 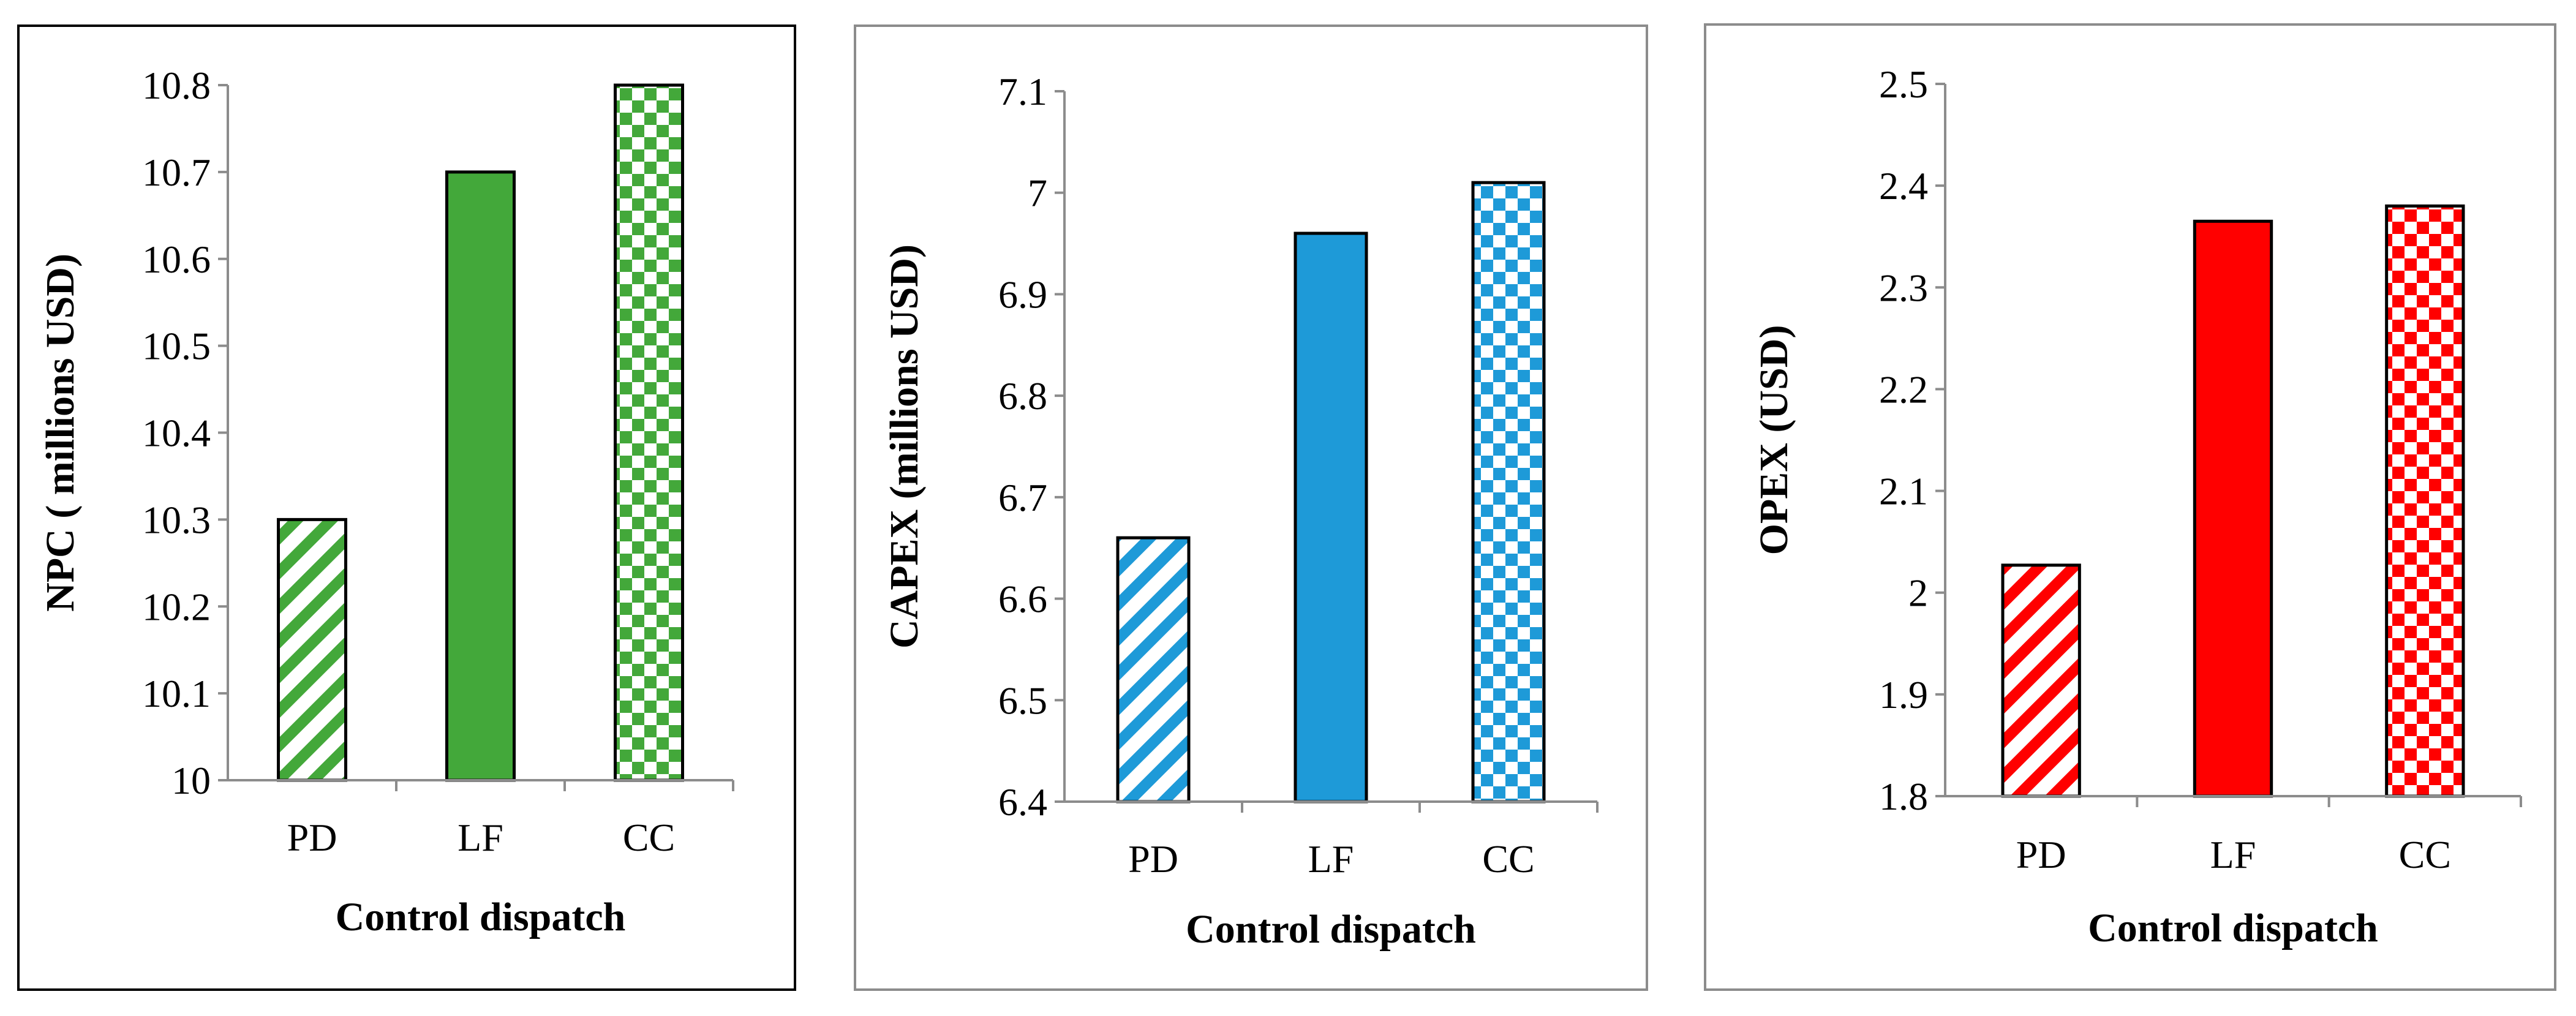 I want to click on y-tick-label: 10.8, so click(x=176, y=85).